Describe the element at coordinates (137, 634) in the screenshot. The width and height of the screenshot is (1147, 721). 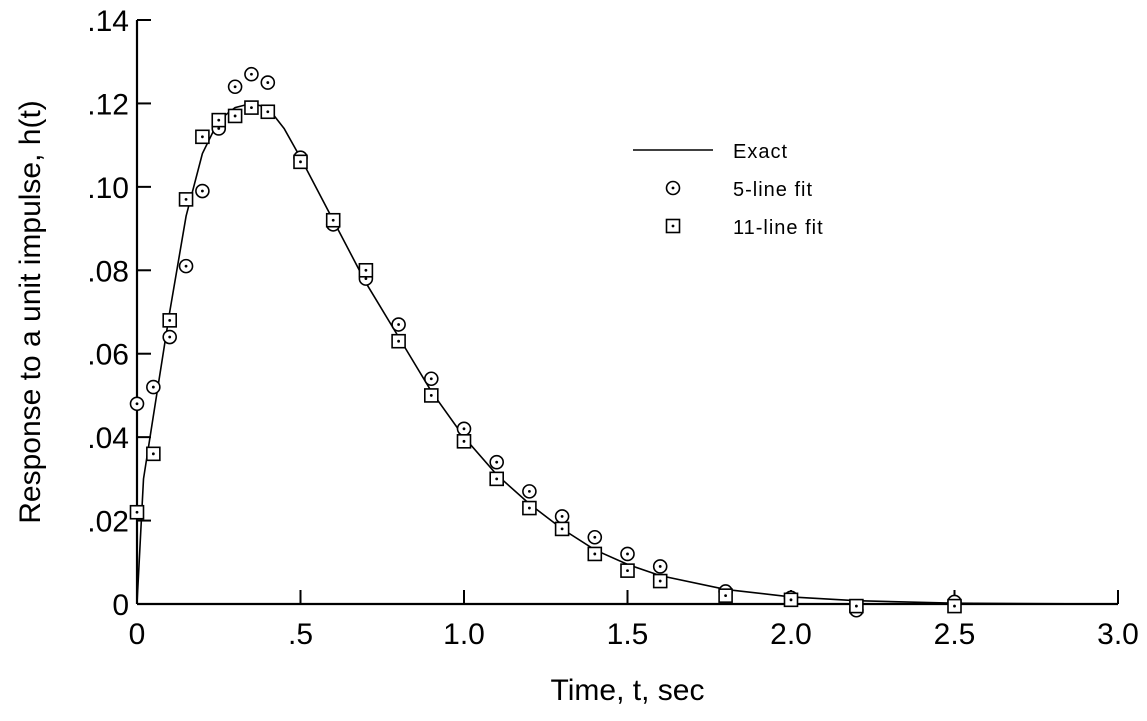
I see `x-tick-label: 0` at that location.